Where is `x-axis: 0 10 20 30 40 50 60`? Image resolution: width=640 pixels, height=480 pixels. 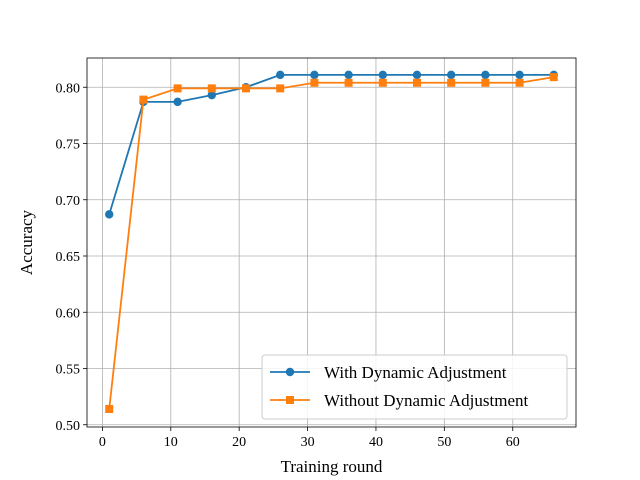 x-axis: 0 10 20 30 40 50 60 is located at coordinates (309, 438).